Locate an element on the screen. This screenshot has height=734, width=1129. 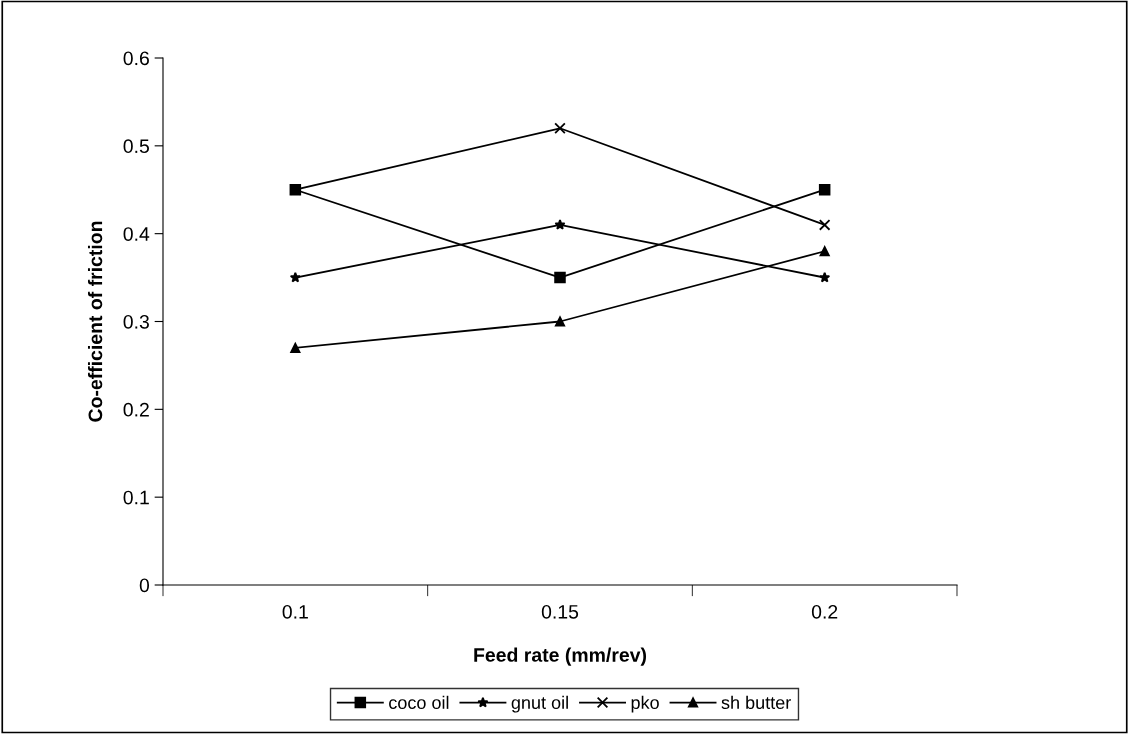
y-tick-label: 0.5 is located at coordinates (136, 146).